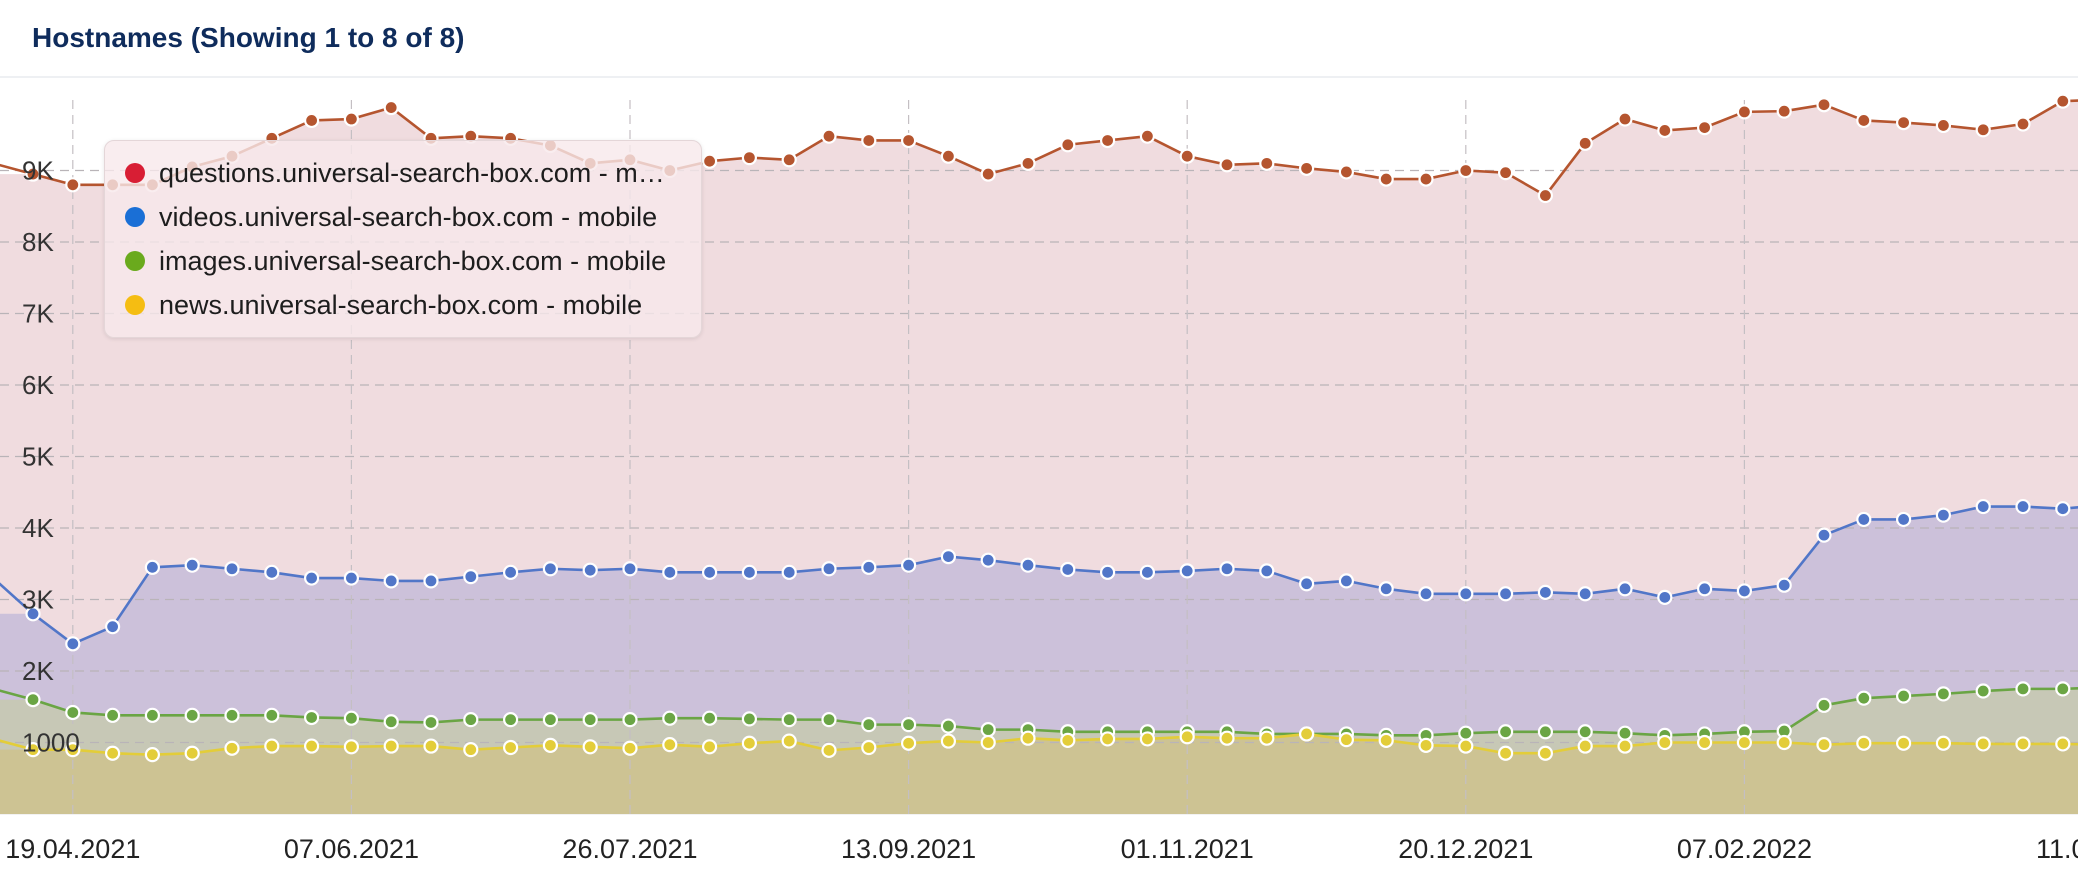  Describe the element at coordinates (395, 261) in the screenshot. I see `legend-item-images: images.universal-search-box.com - mobile` at that location.